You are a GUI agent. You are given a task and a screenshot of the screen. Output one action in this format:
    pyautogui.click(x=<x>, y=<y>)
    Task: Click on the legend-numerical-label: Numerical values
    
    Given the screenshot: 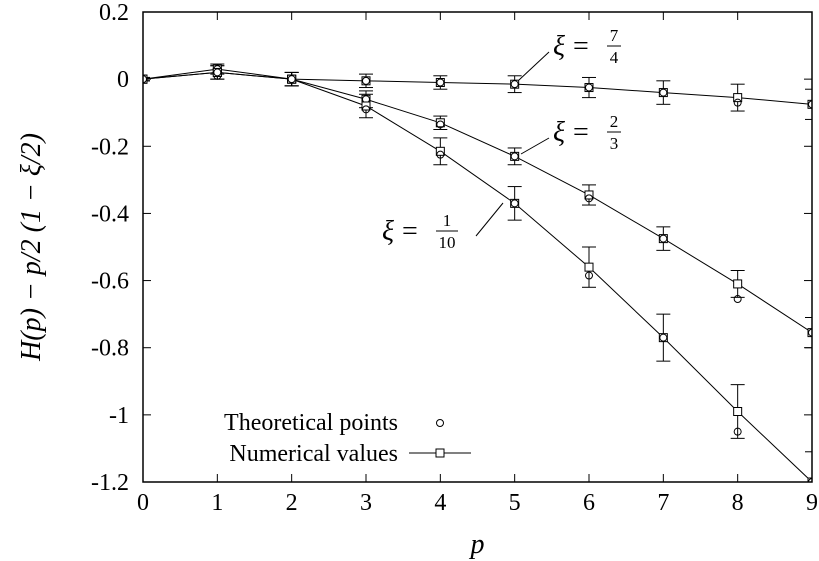 What is the action you would take?
    pyautogui.click(x=313, y=454)
    